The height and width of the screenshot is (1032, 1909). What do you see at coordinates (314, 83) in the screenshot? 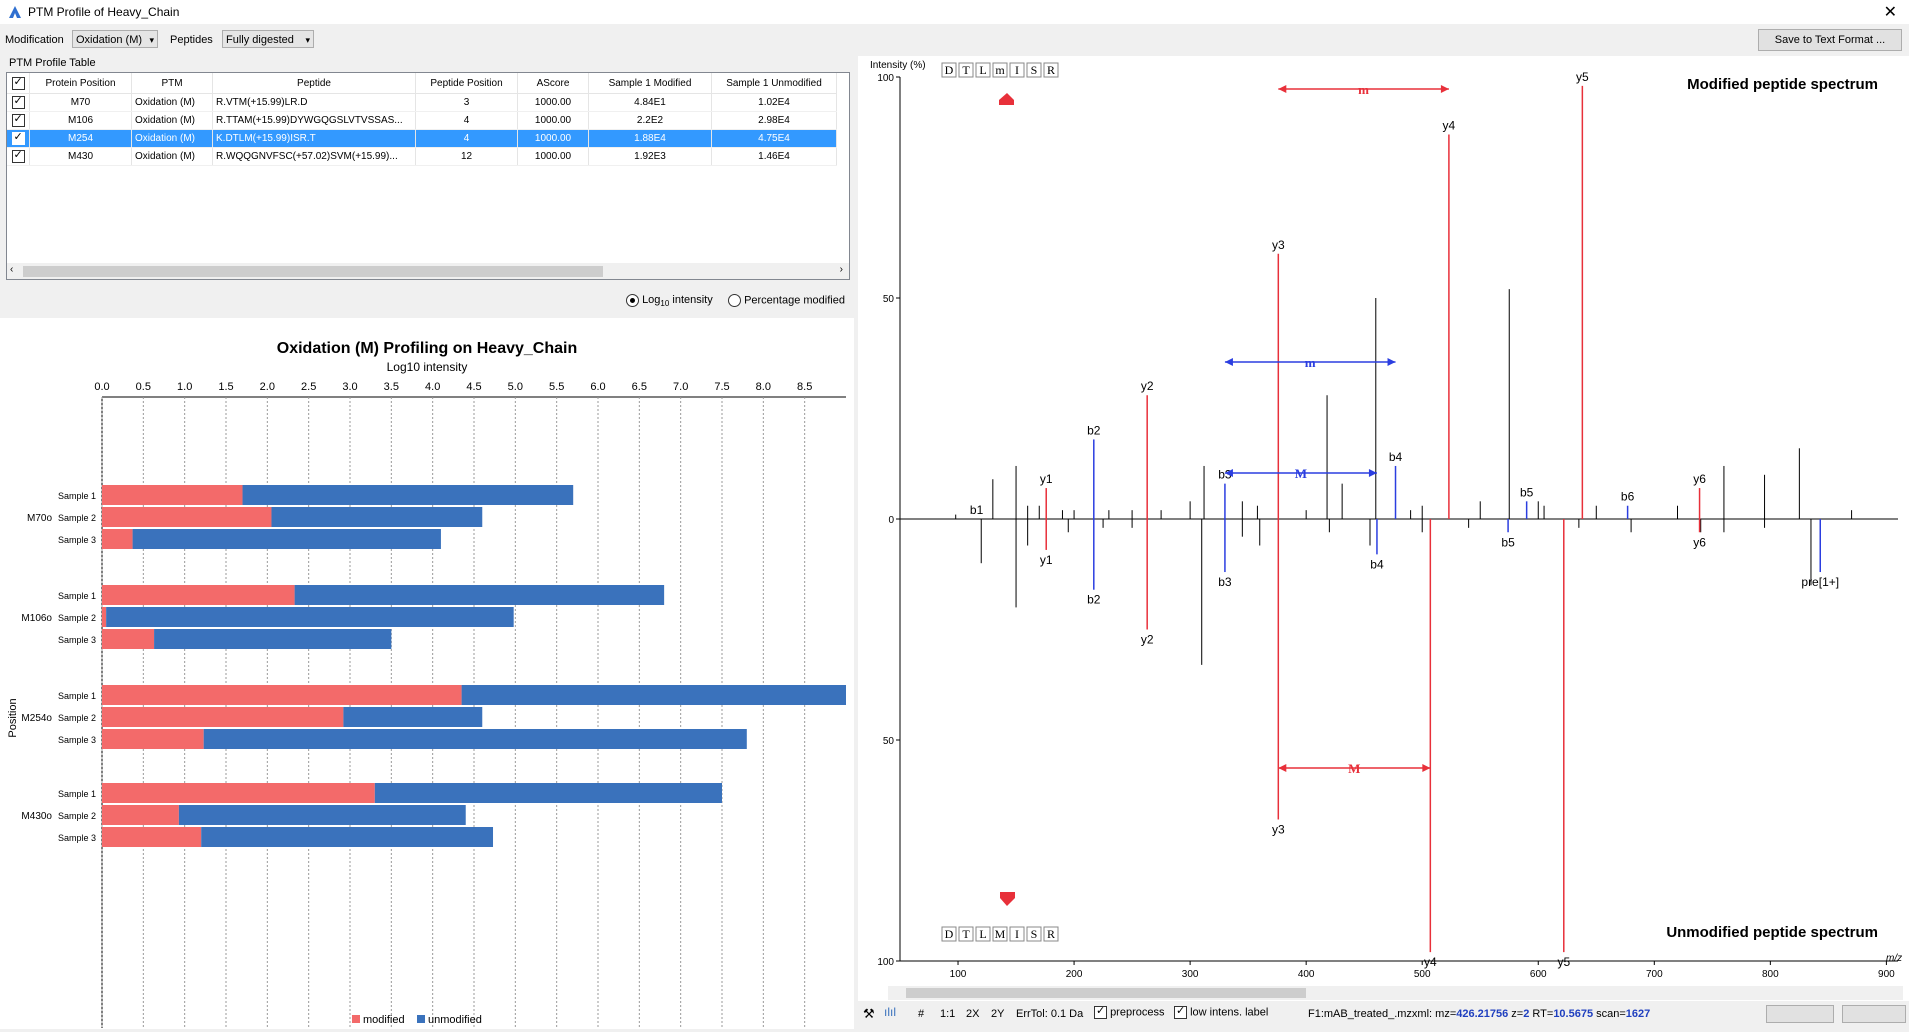
I see `header-peptide: Peptide` at bounding box center [314, 83].